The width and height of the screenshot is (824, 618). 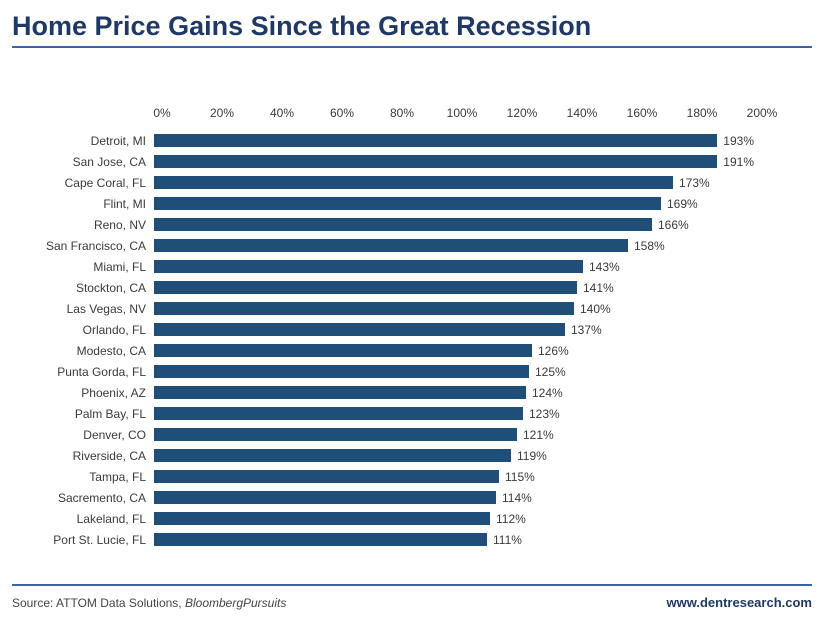 What do you see at coordinates (118, 140) in the screenshot?
I see `category-label: Detroit, MI` at bounding box center [118, 140].